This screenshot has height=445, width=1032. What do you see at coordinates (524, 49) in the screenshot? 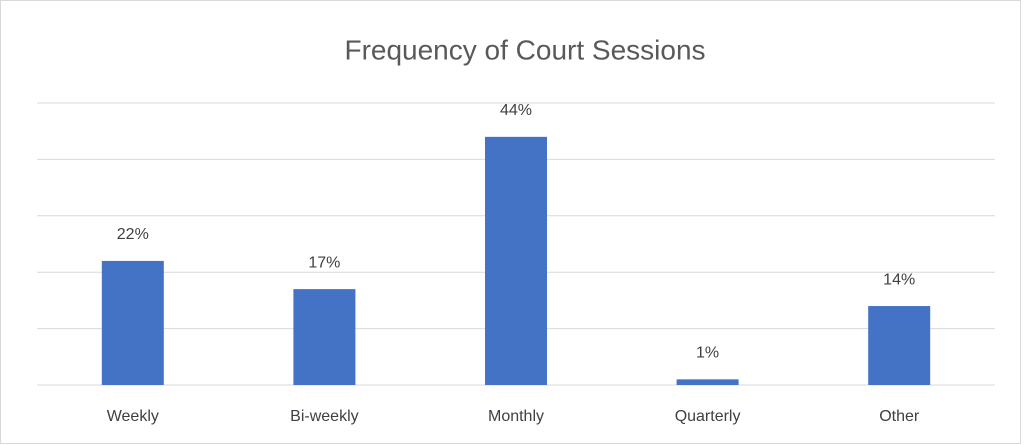
I see `chart-title: Frequency of Court Sessions` at bounding box center [524, 49].